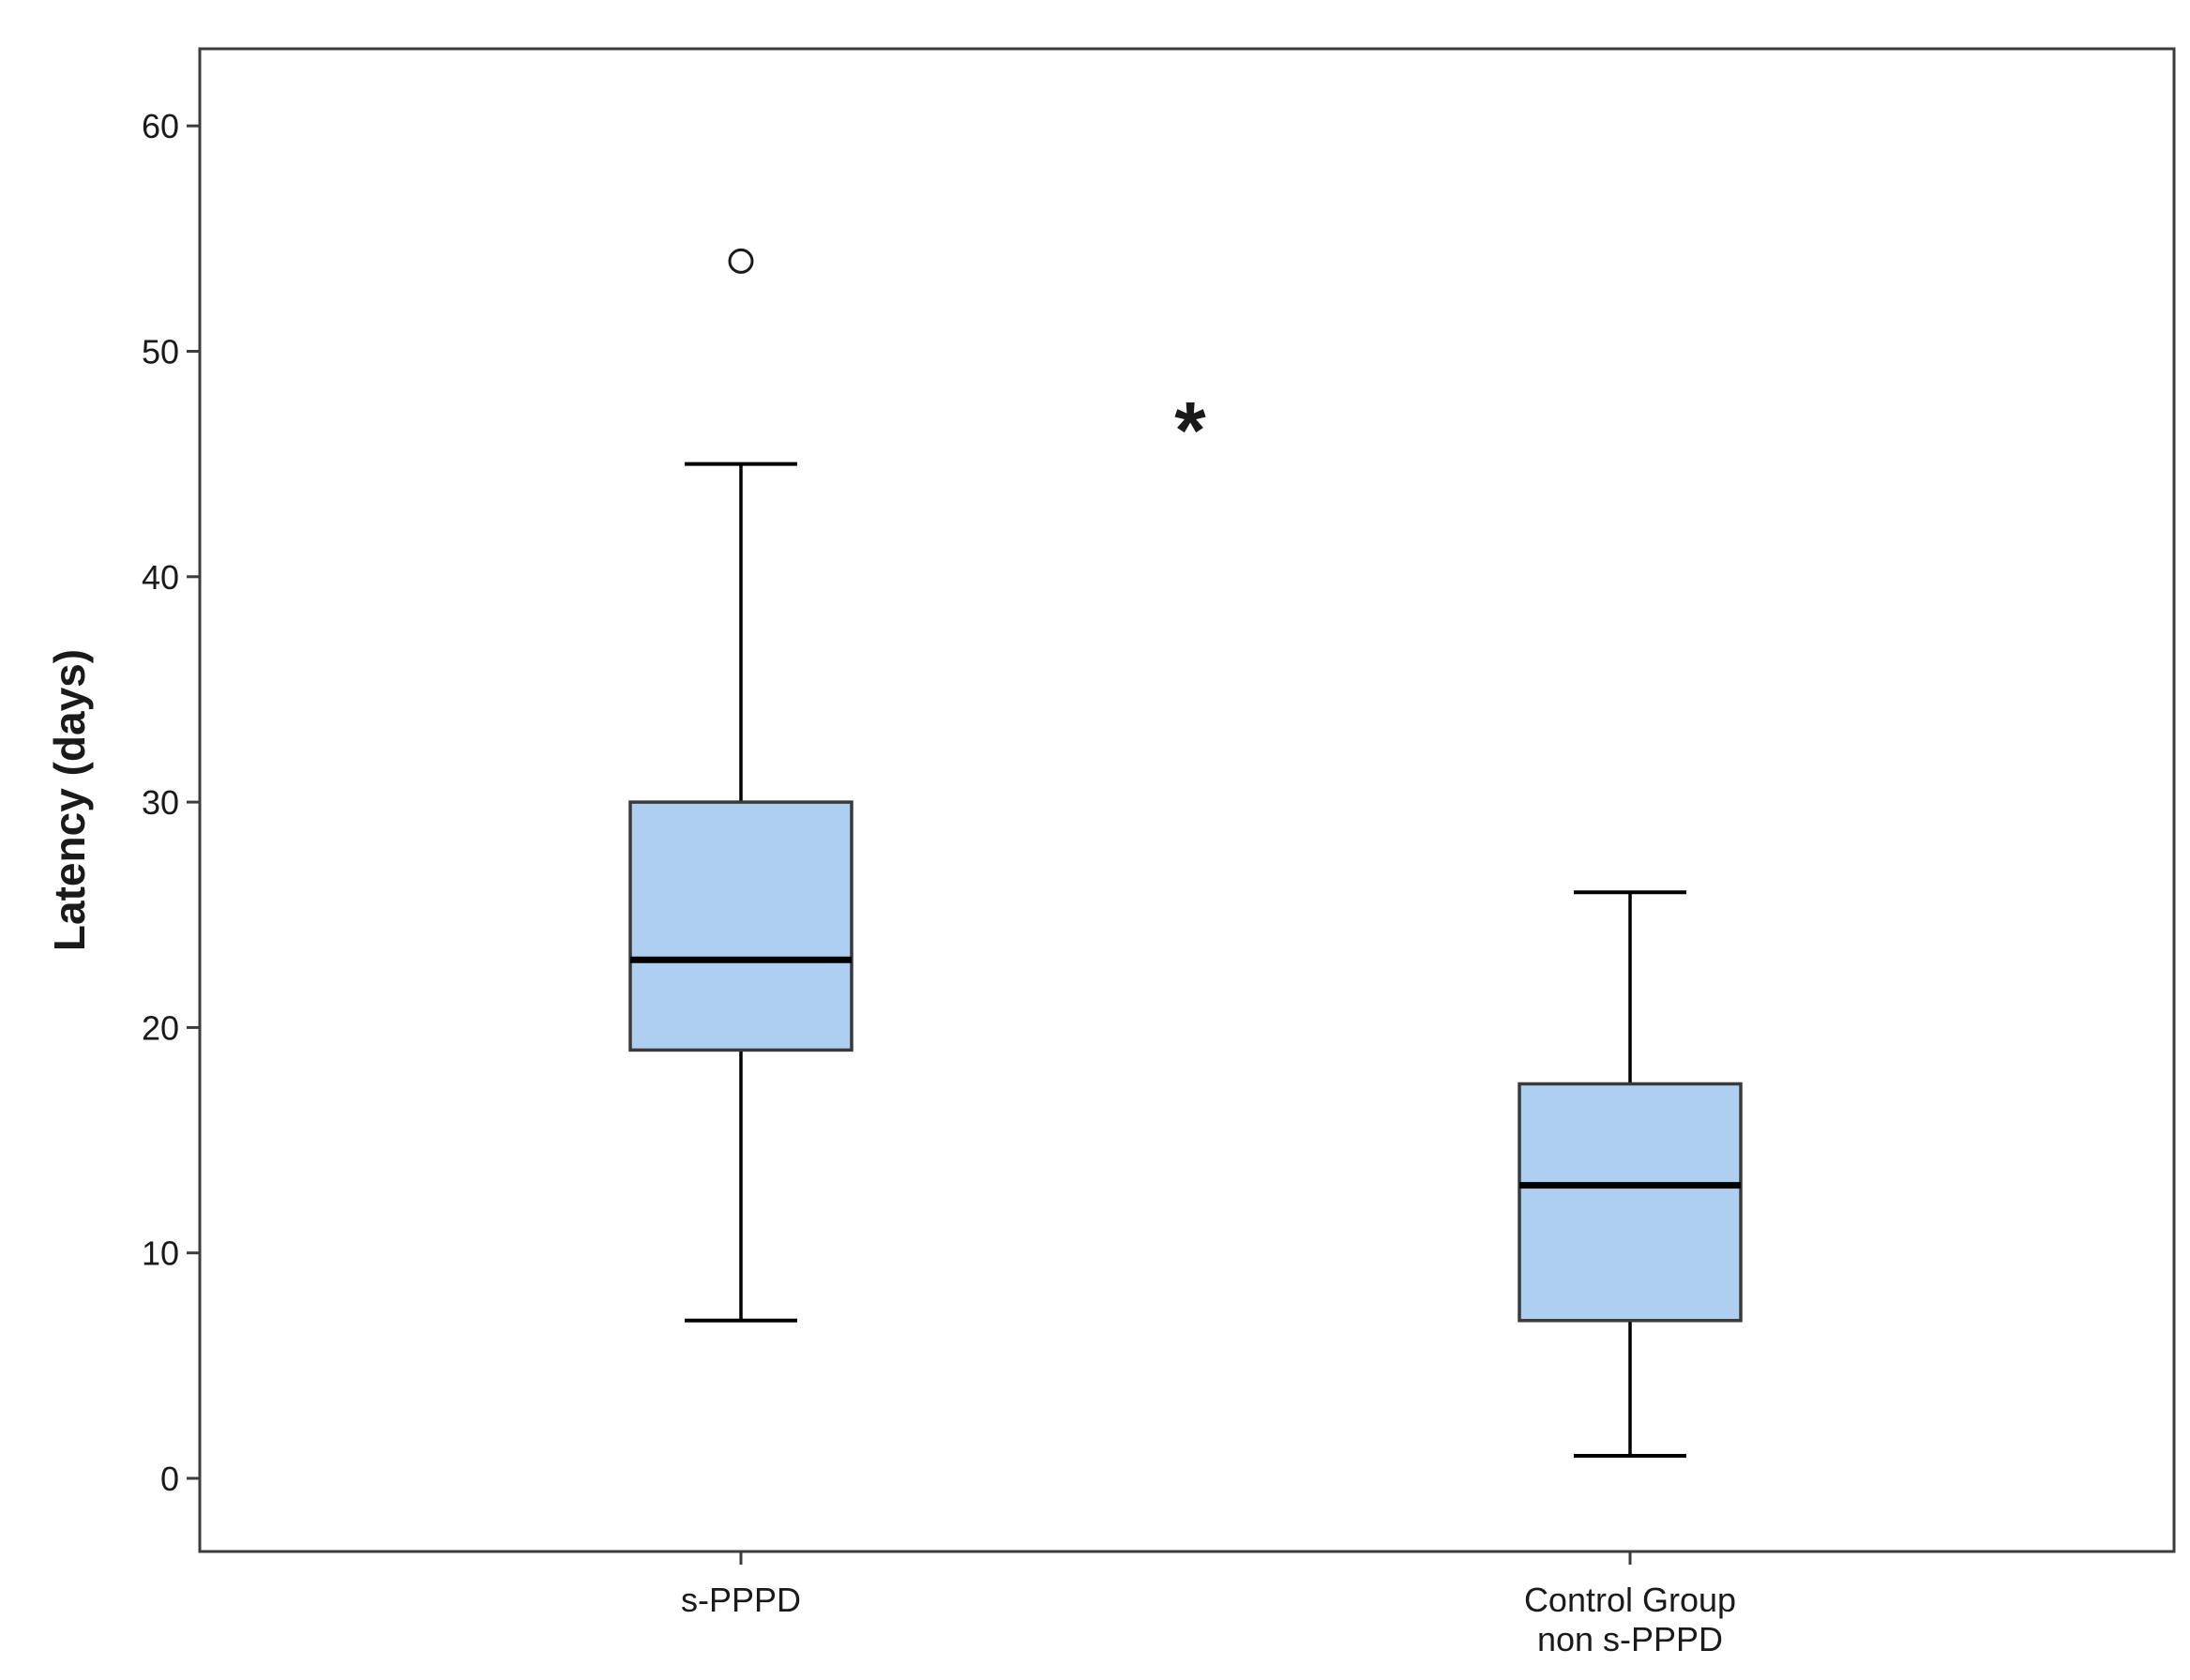 The image size is (2190, 1680). I want to click on y-tick-label: 30, so click(160, 802).